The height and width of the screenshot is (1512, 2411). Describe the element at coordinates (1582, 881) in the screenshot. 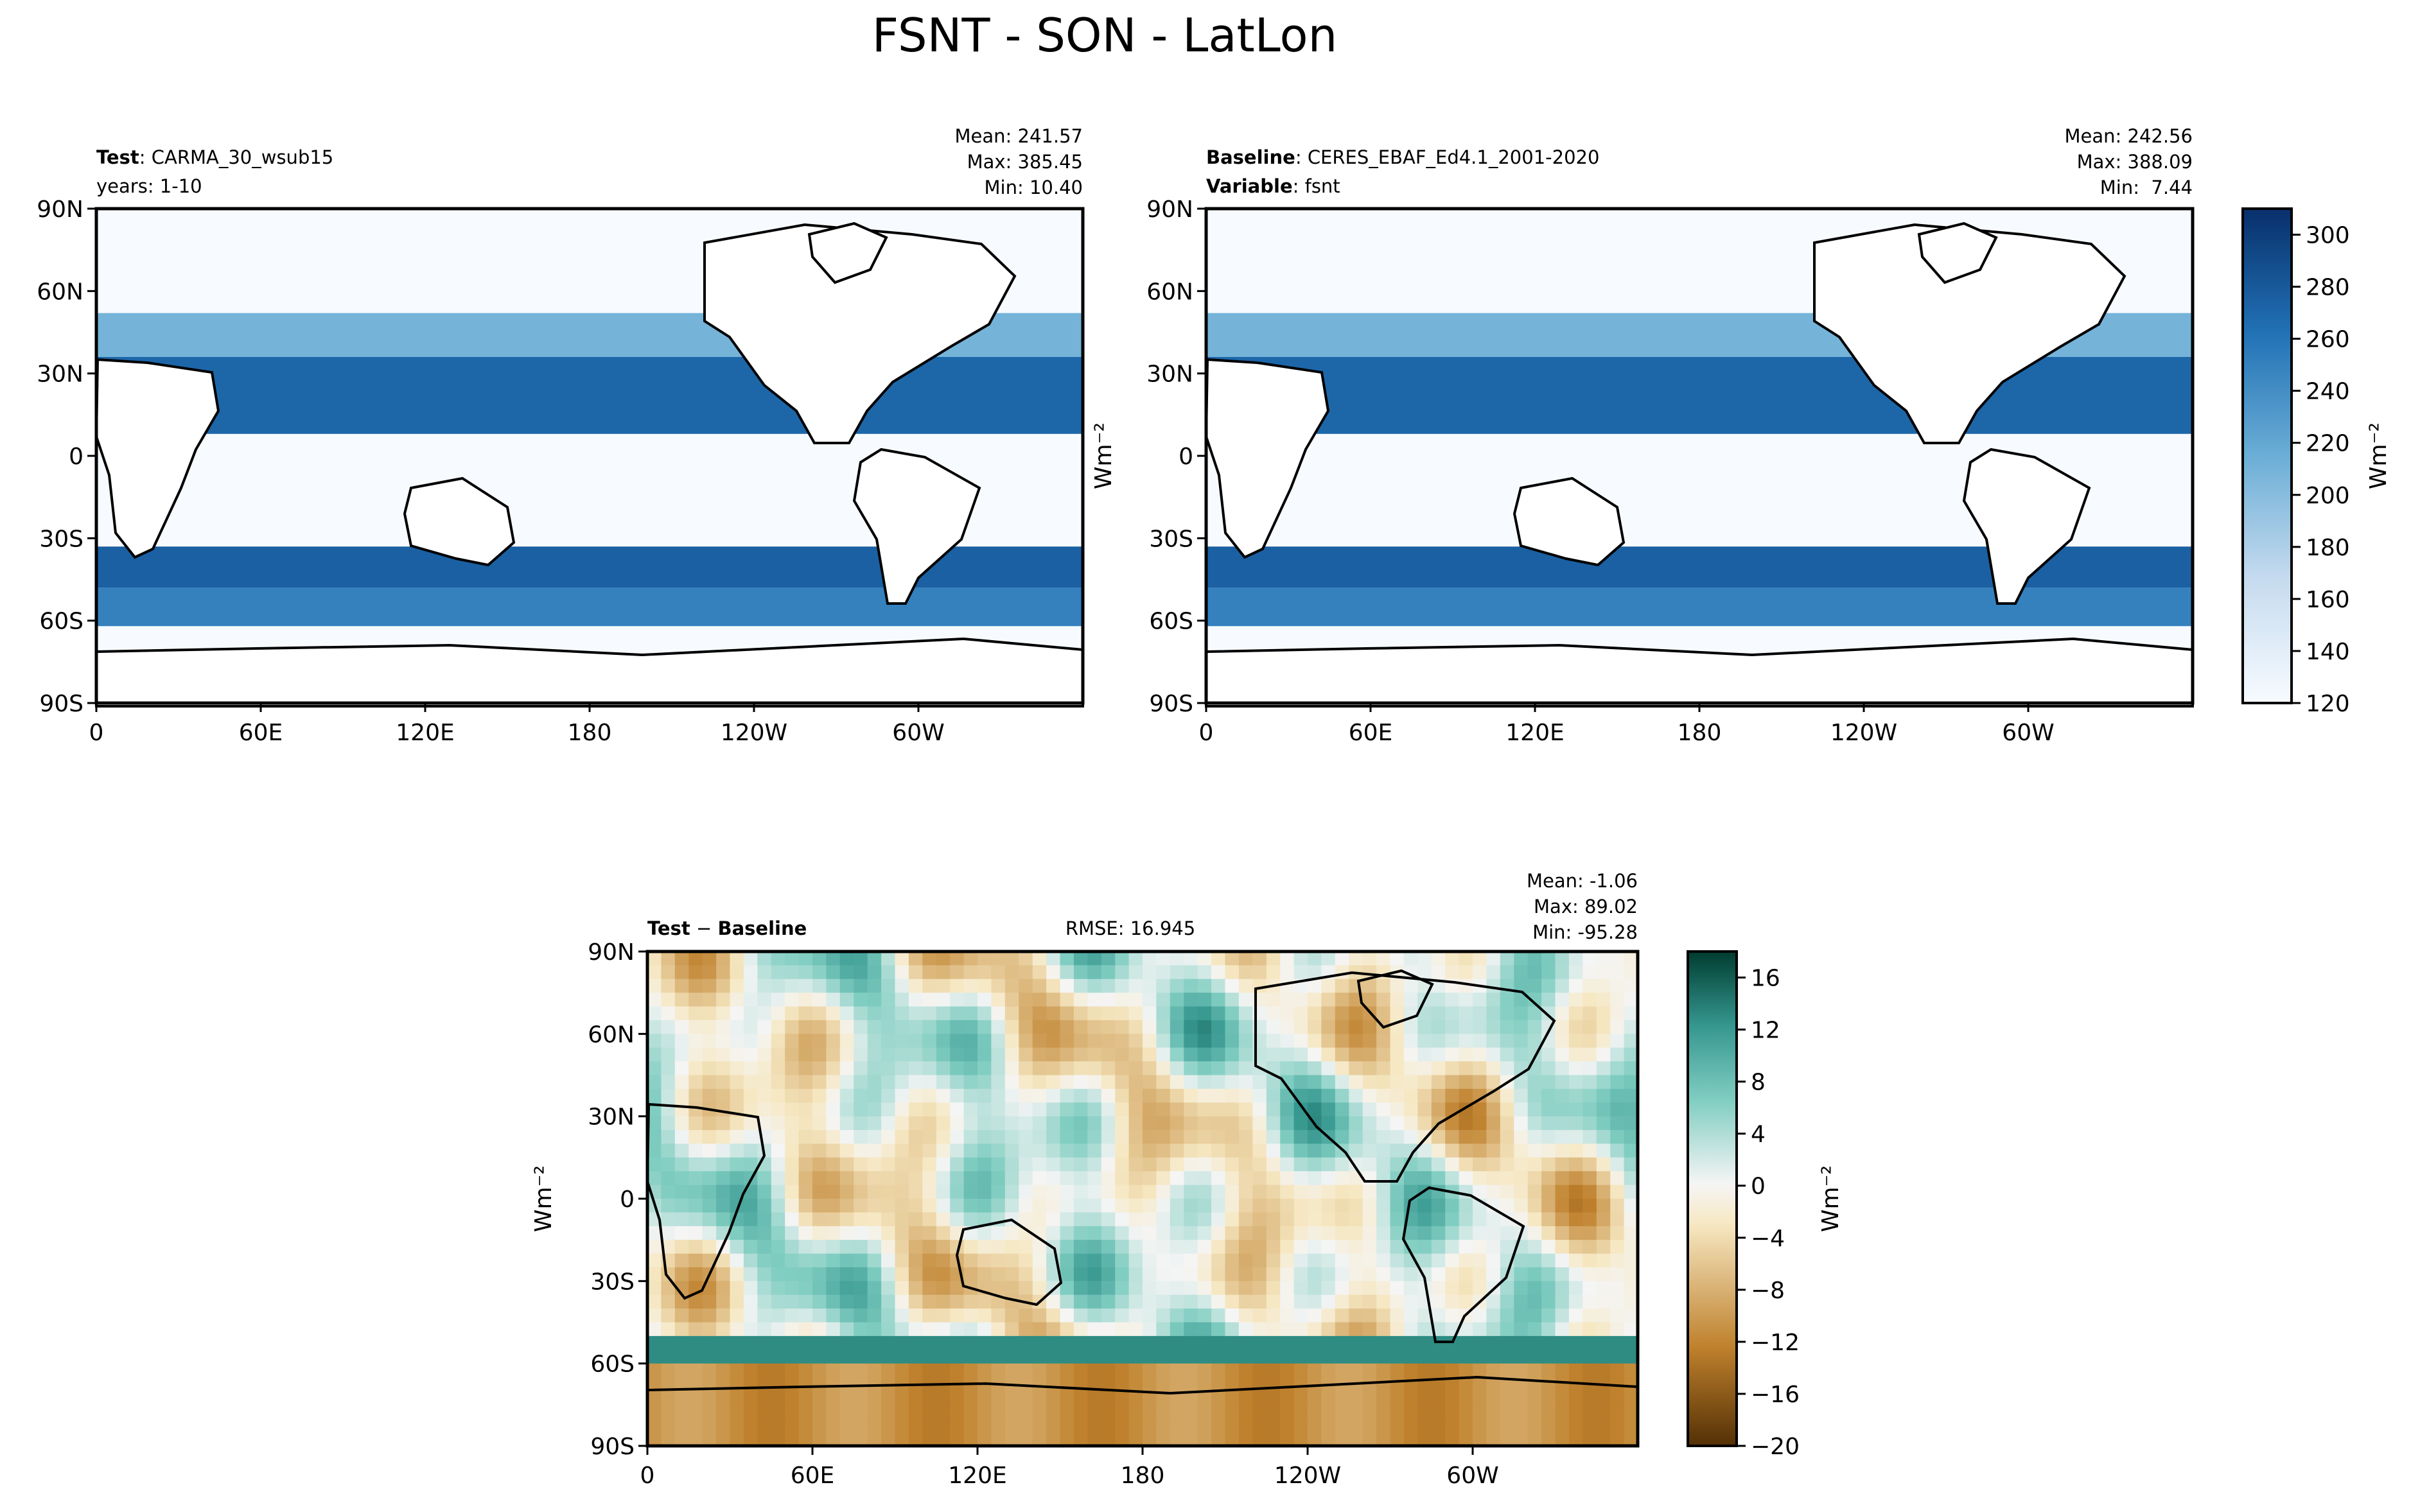

I see `diff-stat-mean: Mean: -1.06` at that location.